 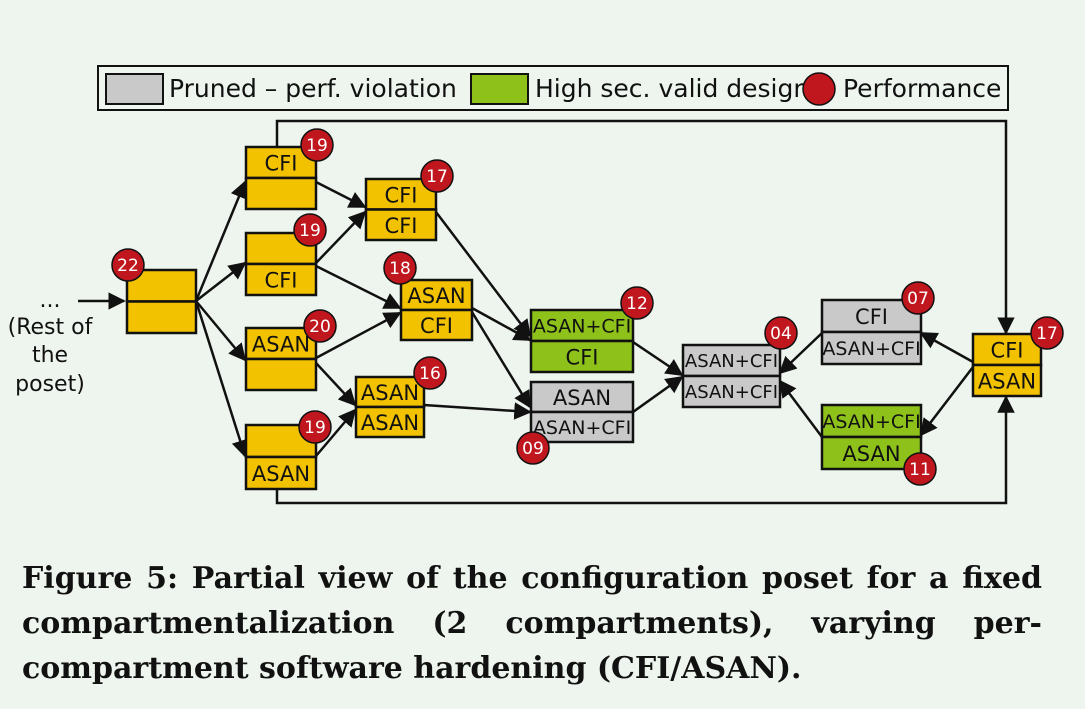 What do you see at coordinates (591, 330) in the screenshot?
I see `poset-node: ASAN+CFI CFI 12` at bounding box center [591, 330].